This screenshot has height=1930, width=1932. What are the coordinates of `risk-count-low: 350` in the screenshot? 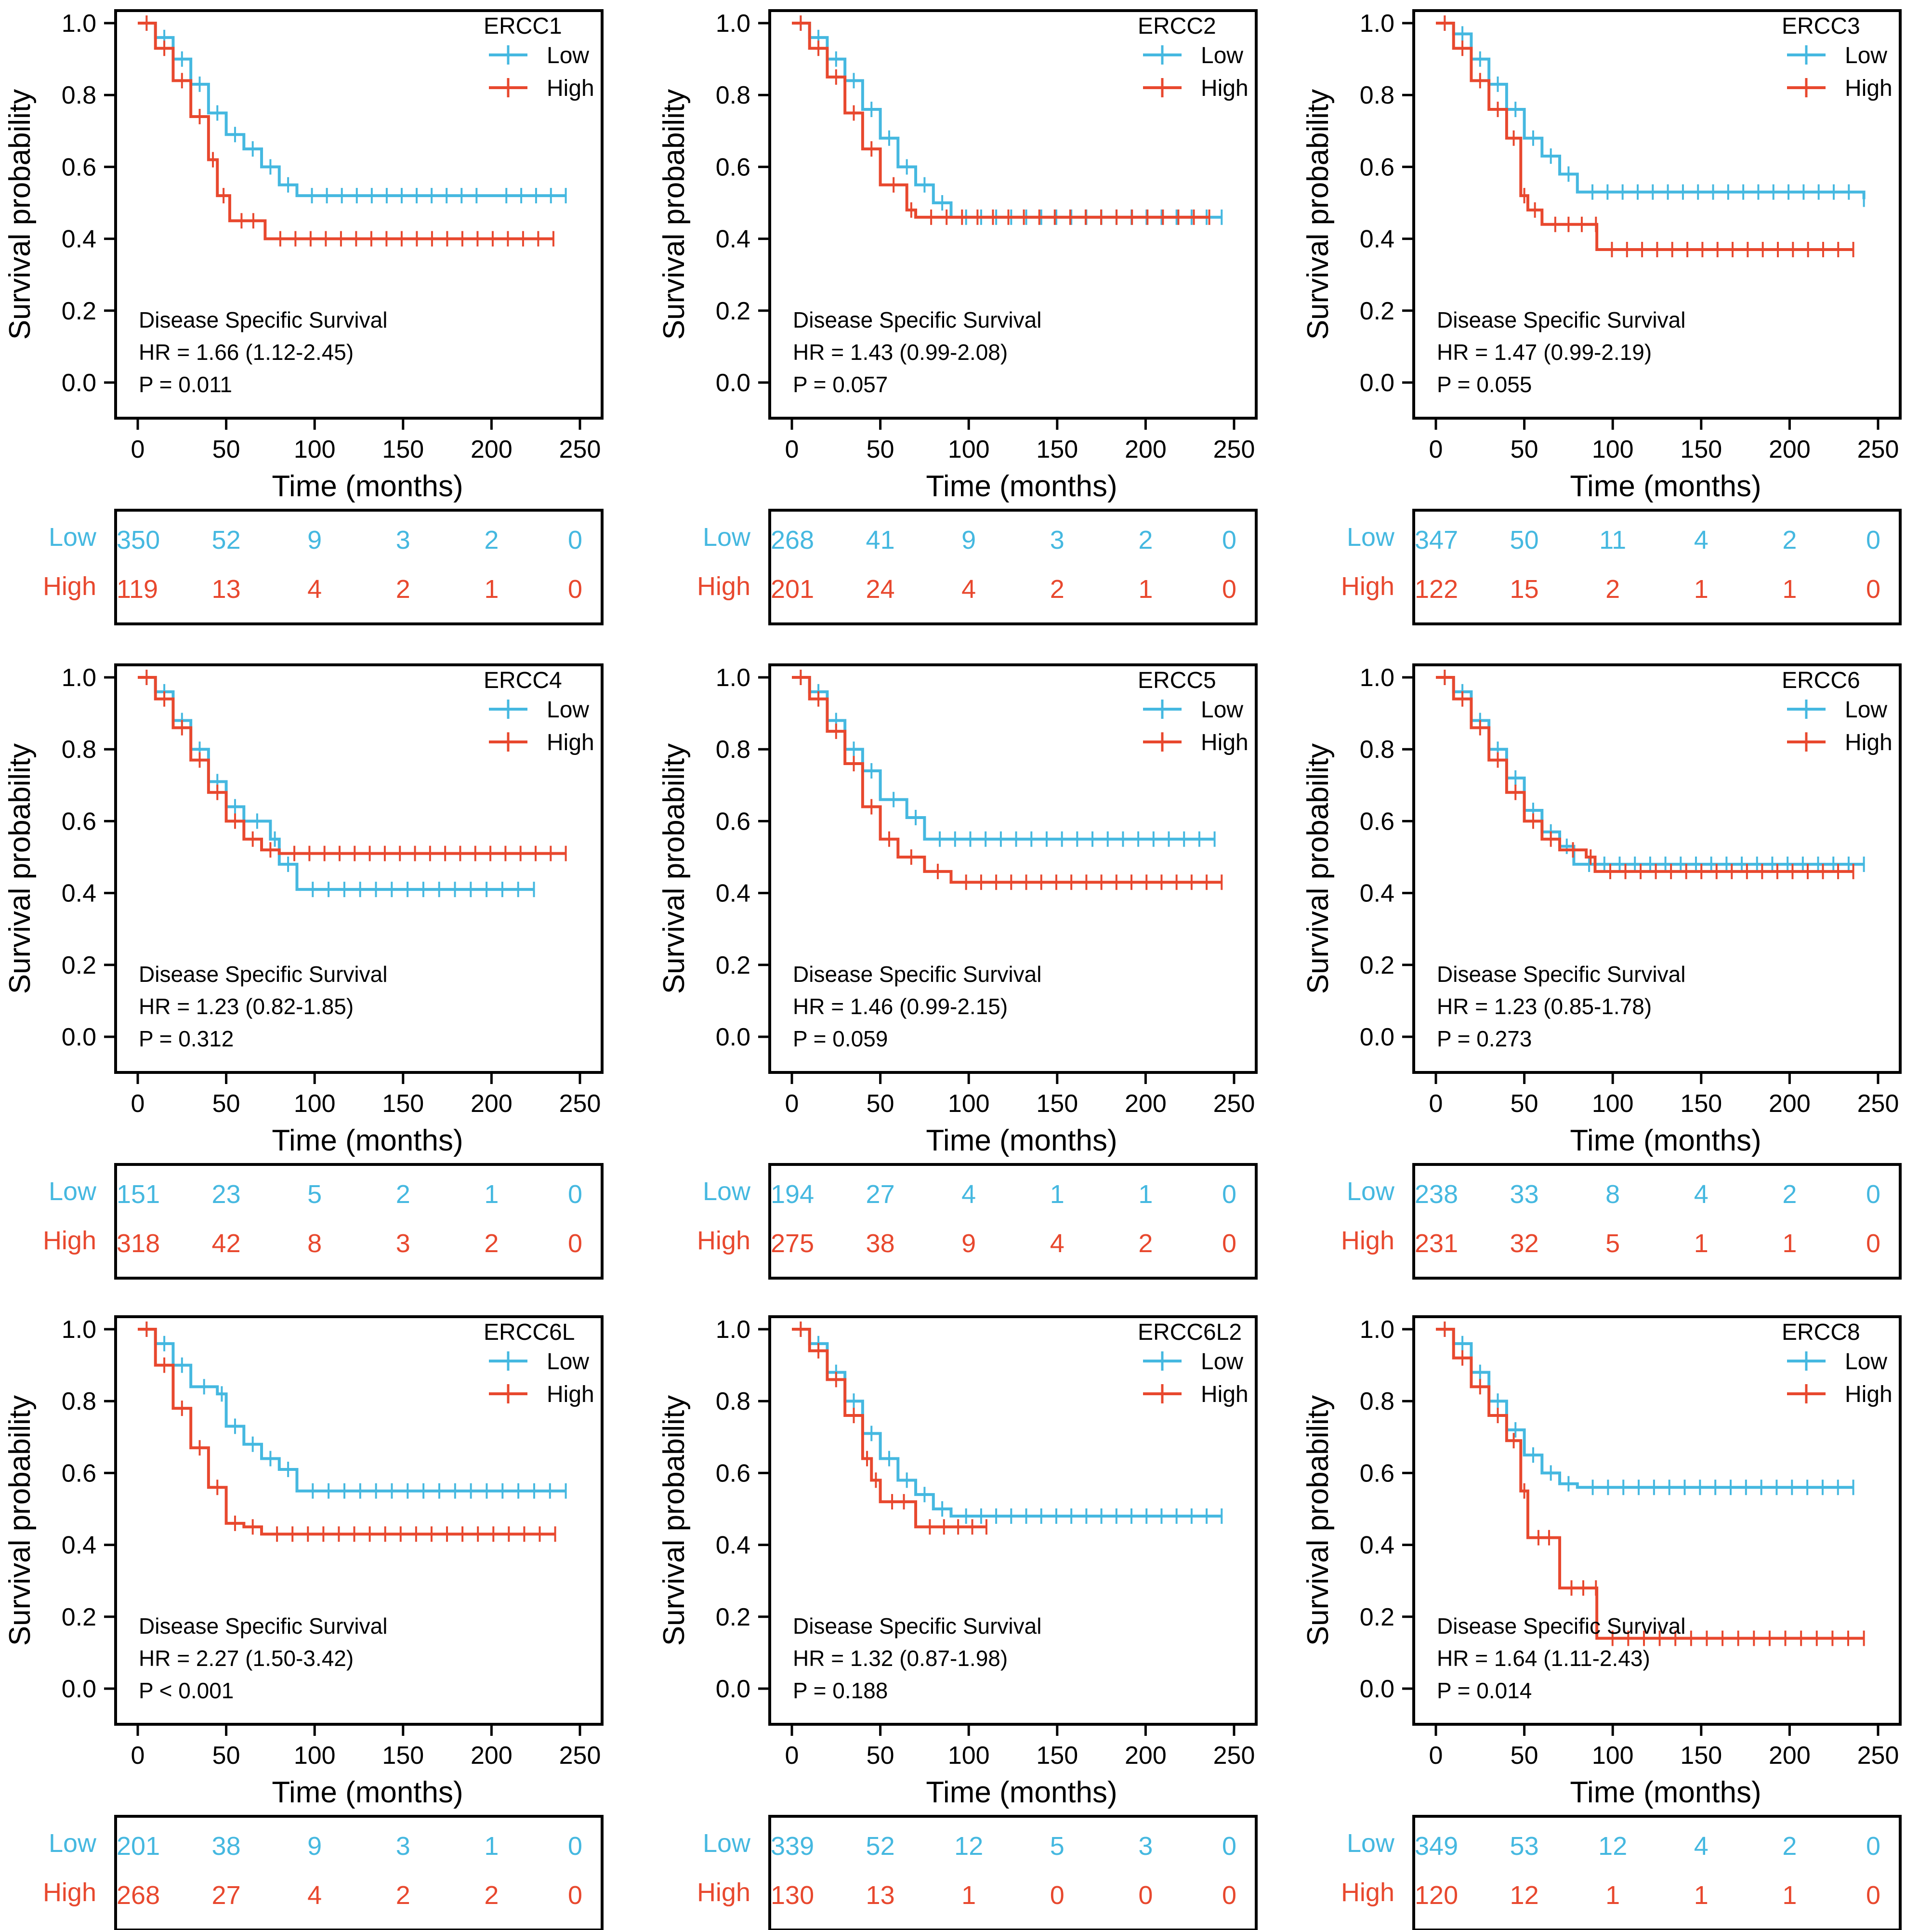 It's located at (138, 540).